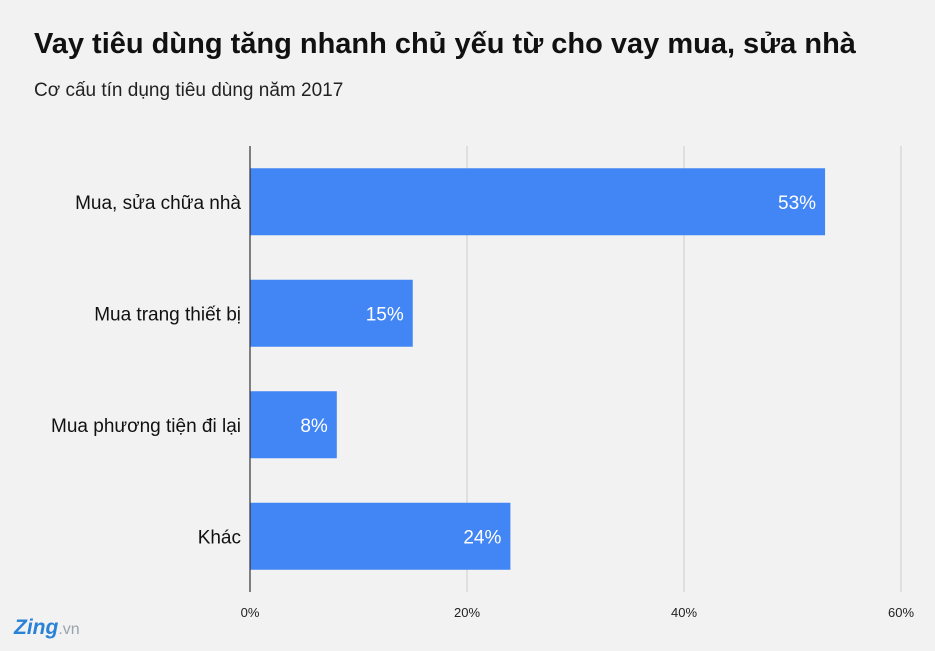 Image resolution: width=935 pixels, height=651 pixels. I want to click on x-tick-label: 20%, so click(467, 612).